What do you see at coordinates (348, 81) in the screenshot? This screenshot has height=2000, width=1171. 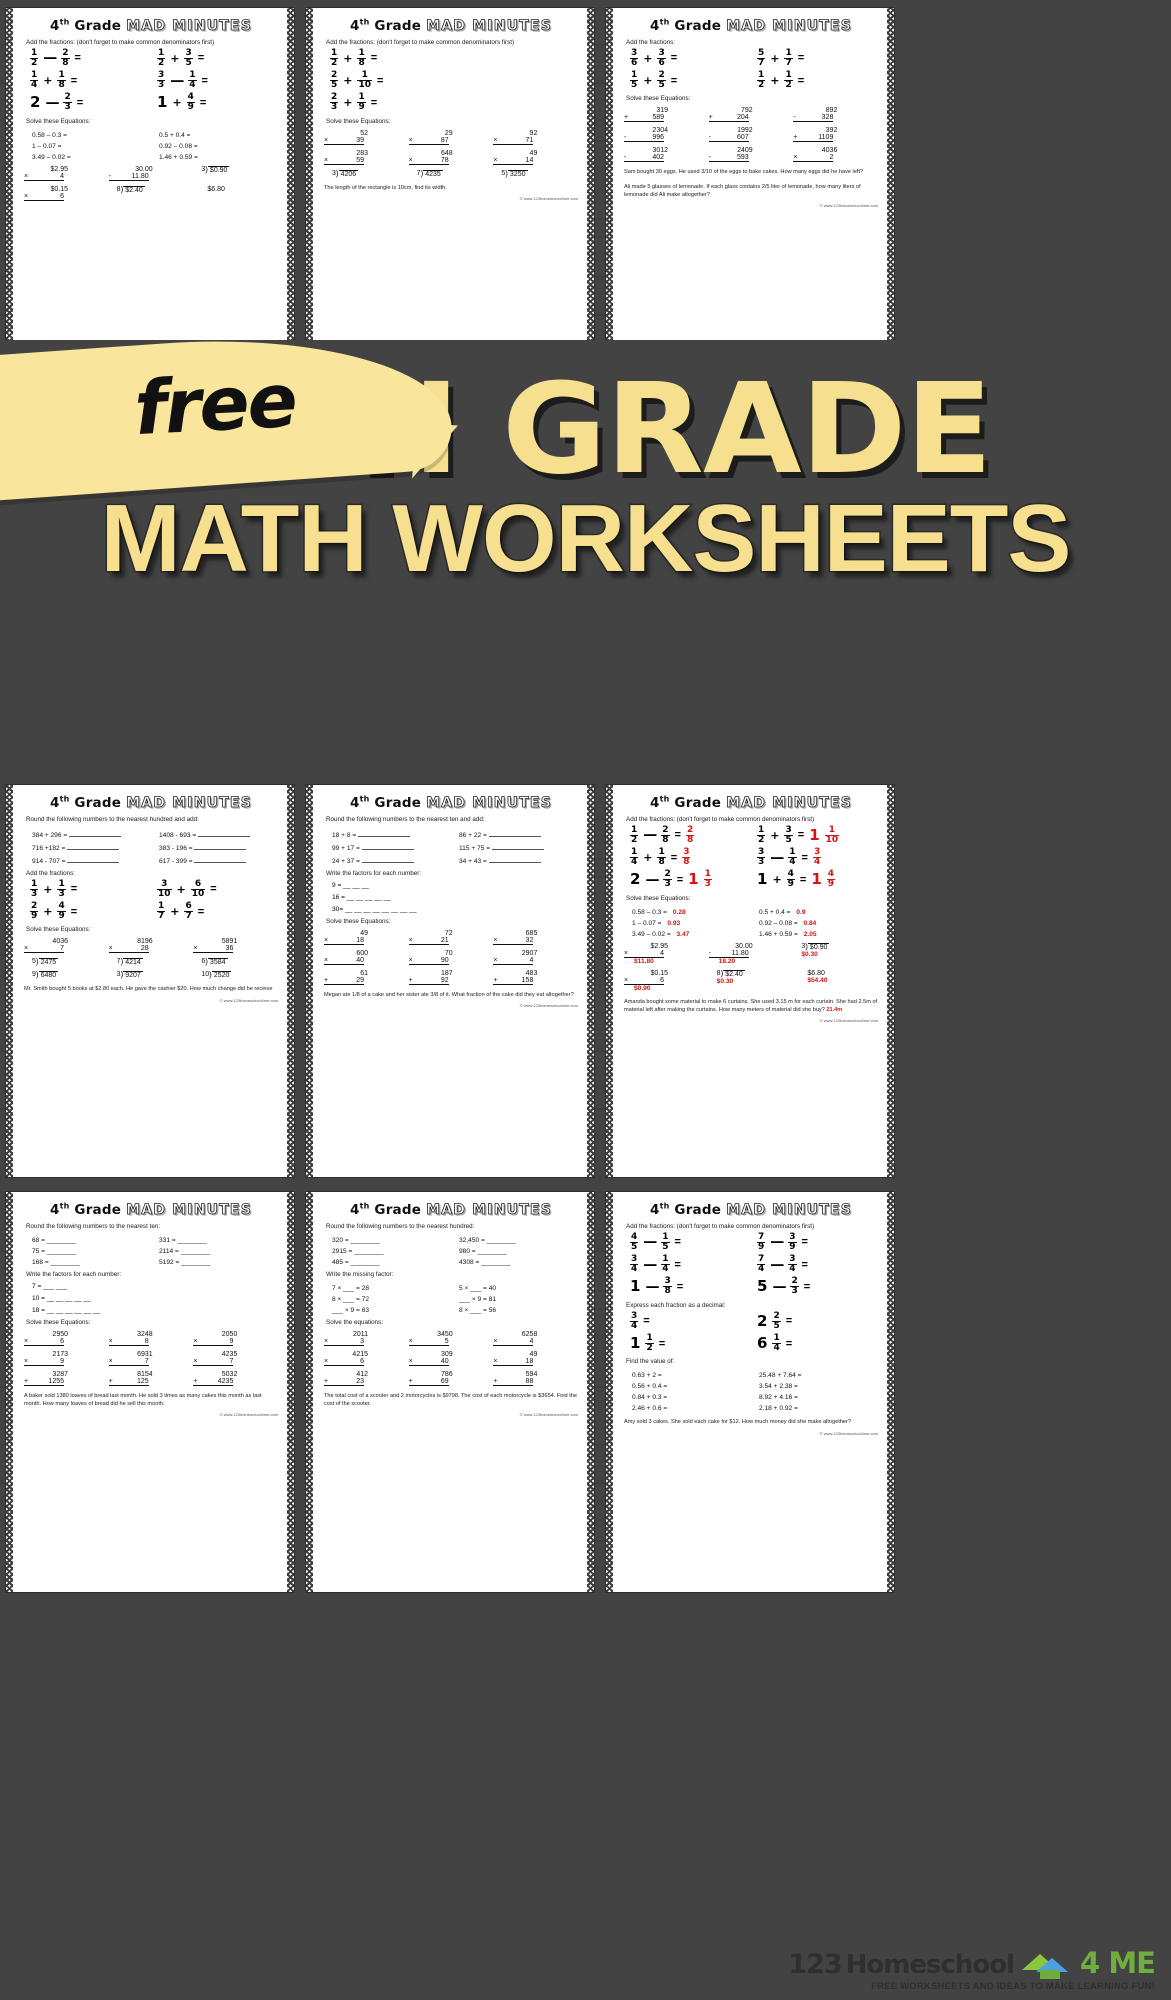 I see `operator: +` at bounding box center [348, 81].